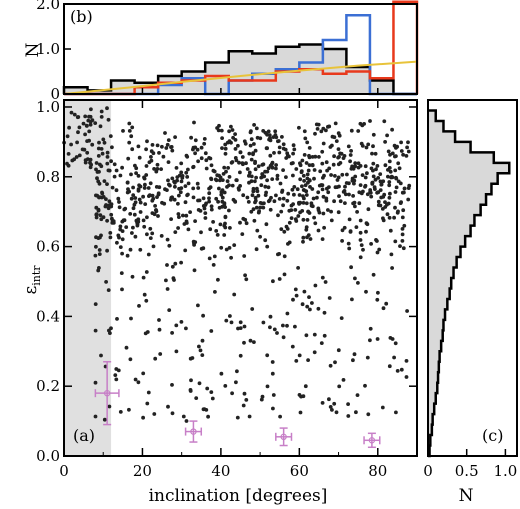 The height and width of the screenshot is (509, 520). Describe the element at coordinates (84, 435) in the screenshot. I see `panel-label-a: (a)` at that location.